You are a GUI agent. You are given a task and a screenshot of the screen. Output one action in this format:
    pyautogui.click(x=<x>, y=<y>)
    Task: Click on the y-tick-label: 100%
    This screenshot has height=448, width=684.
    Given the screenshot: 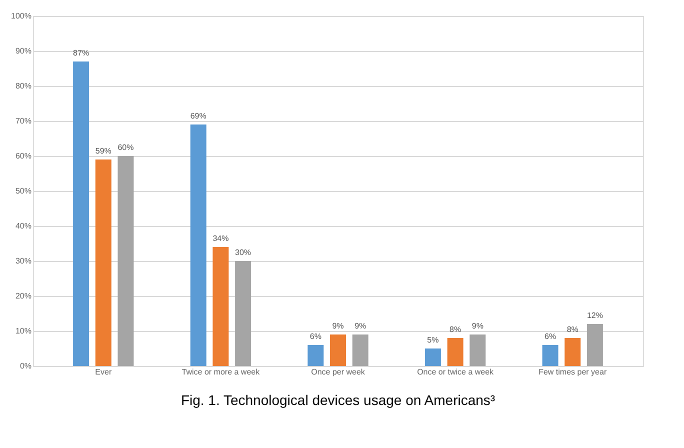 What is the action you would take?
    pyautogui.click(x=21, y=16)
    